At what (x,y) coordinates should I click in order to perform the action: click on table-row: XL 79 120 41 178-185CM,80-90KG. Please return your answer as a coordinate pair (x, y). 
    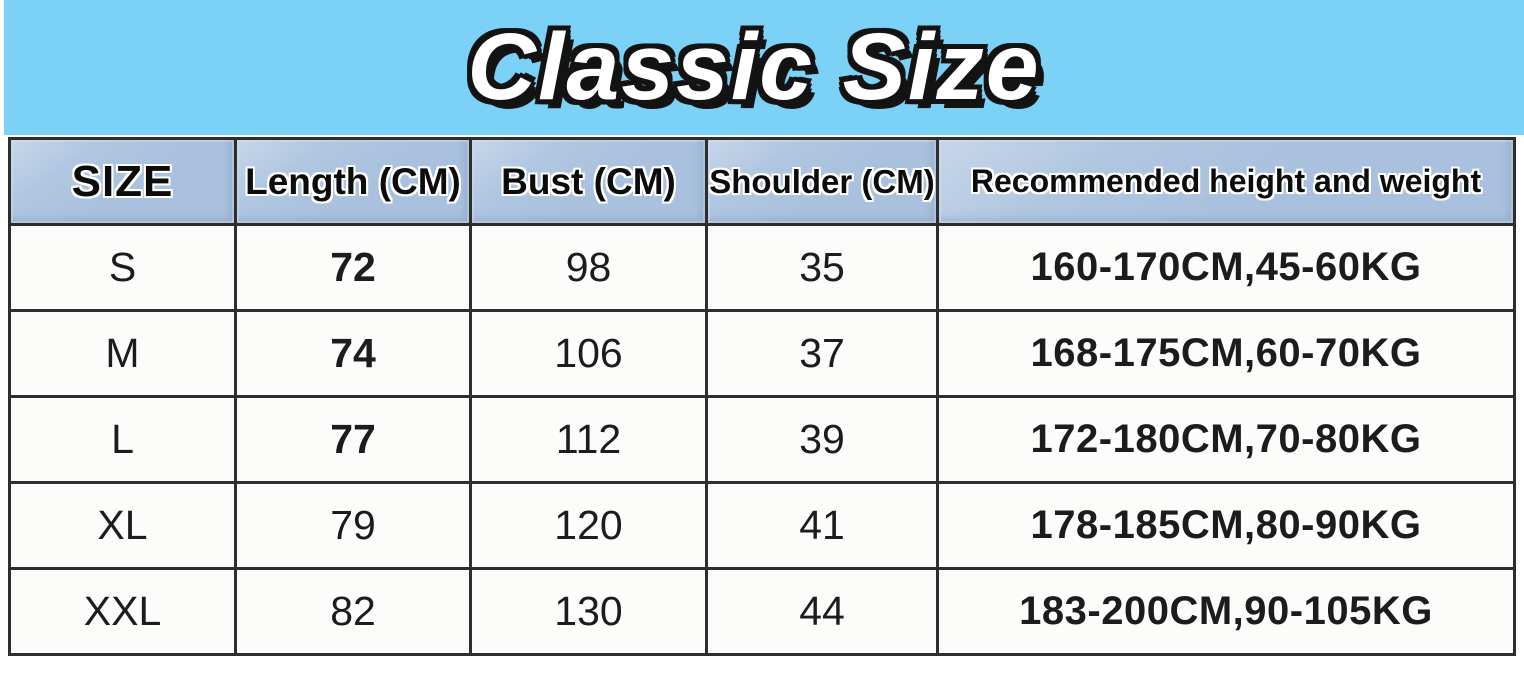
    Looking at the image, I should click on (762, 525).